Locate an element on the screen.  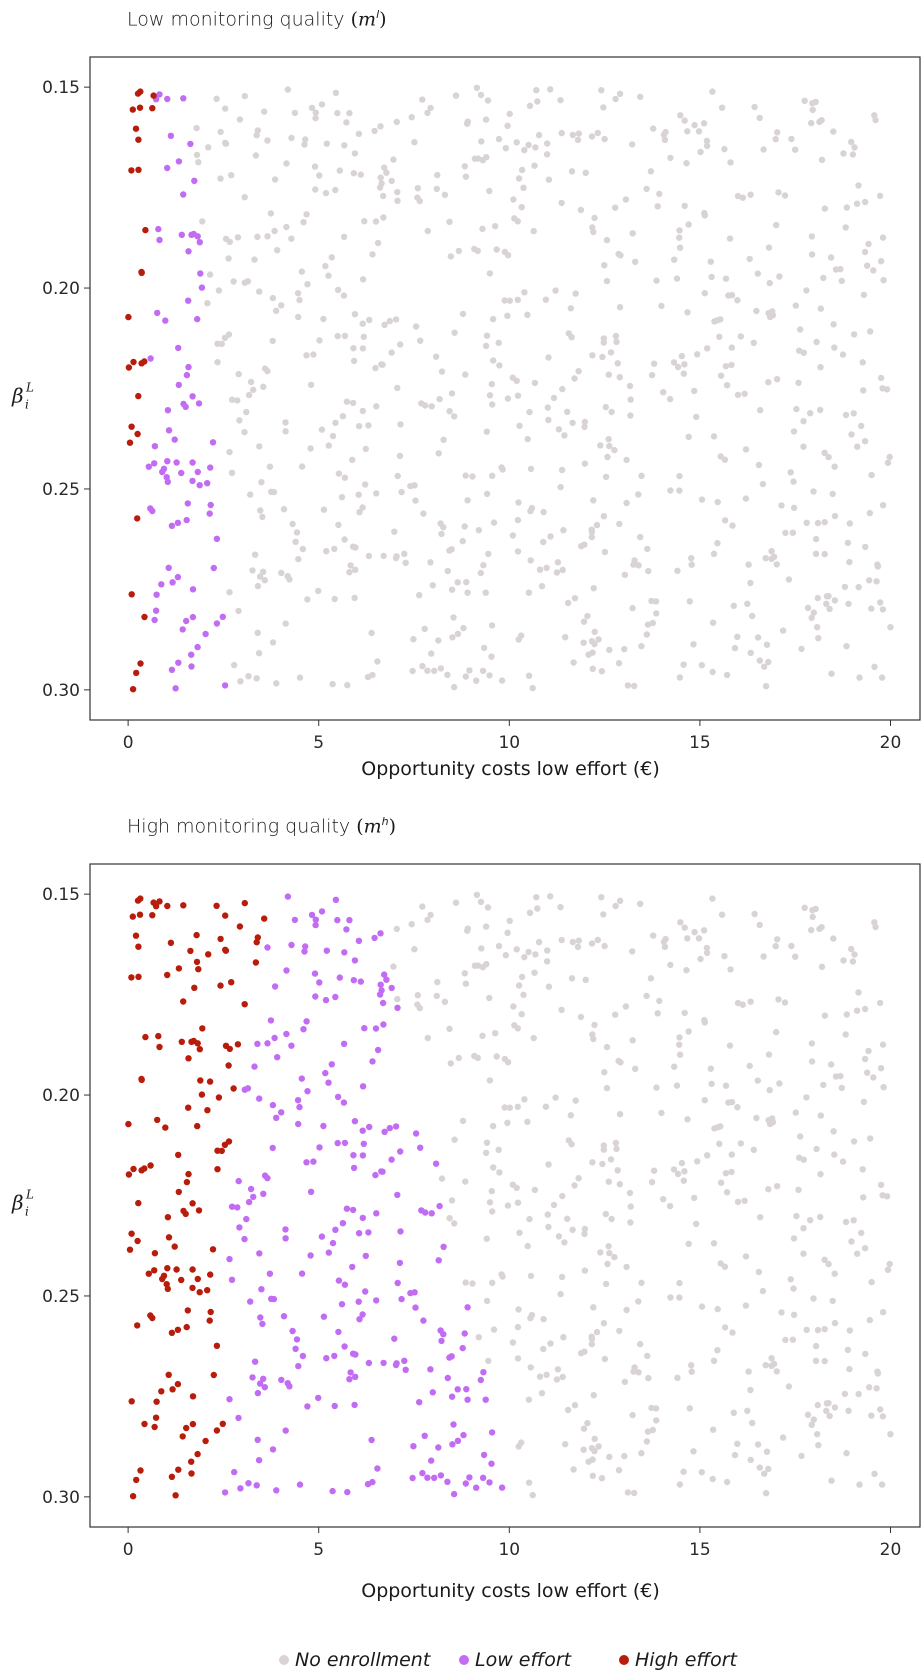
legend-swatch is located at coordinates (284, 1660).